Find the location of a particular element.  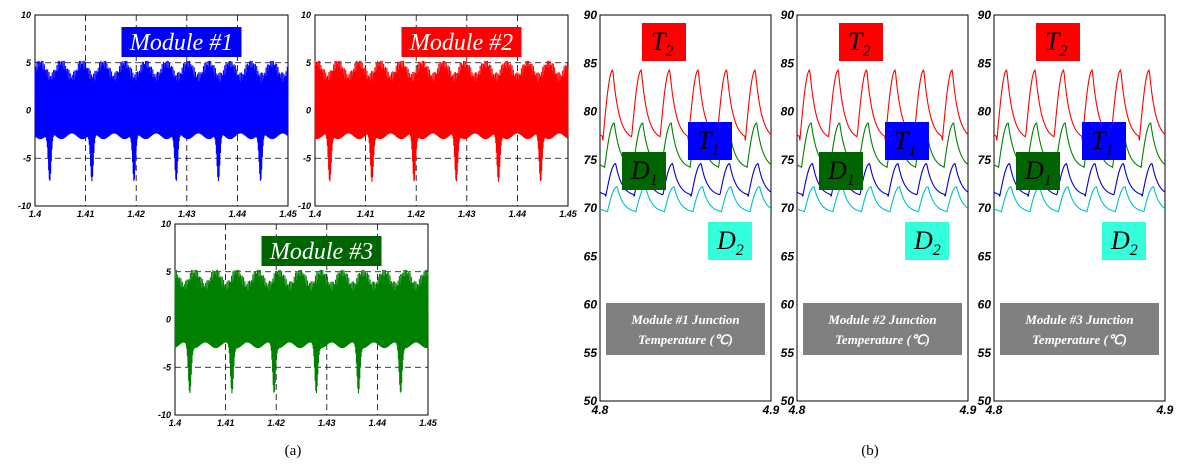

module-label: Module #3 is located at coordinates (321, 252).